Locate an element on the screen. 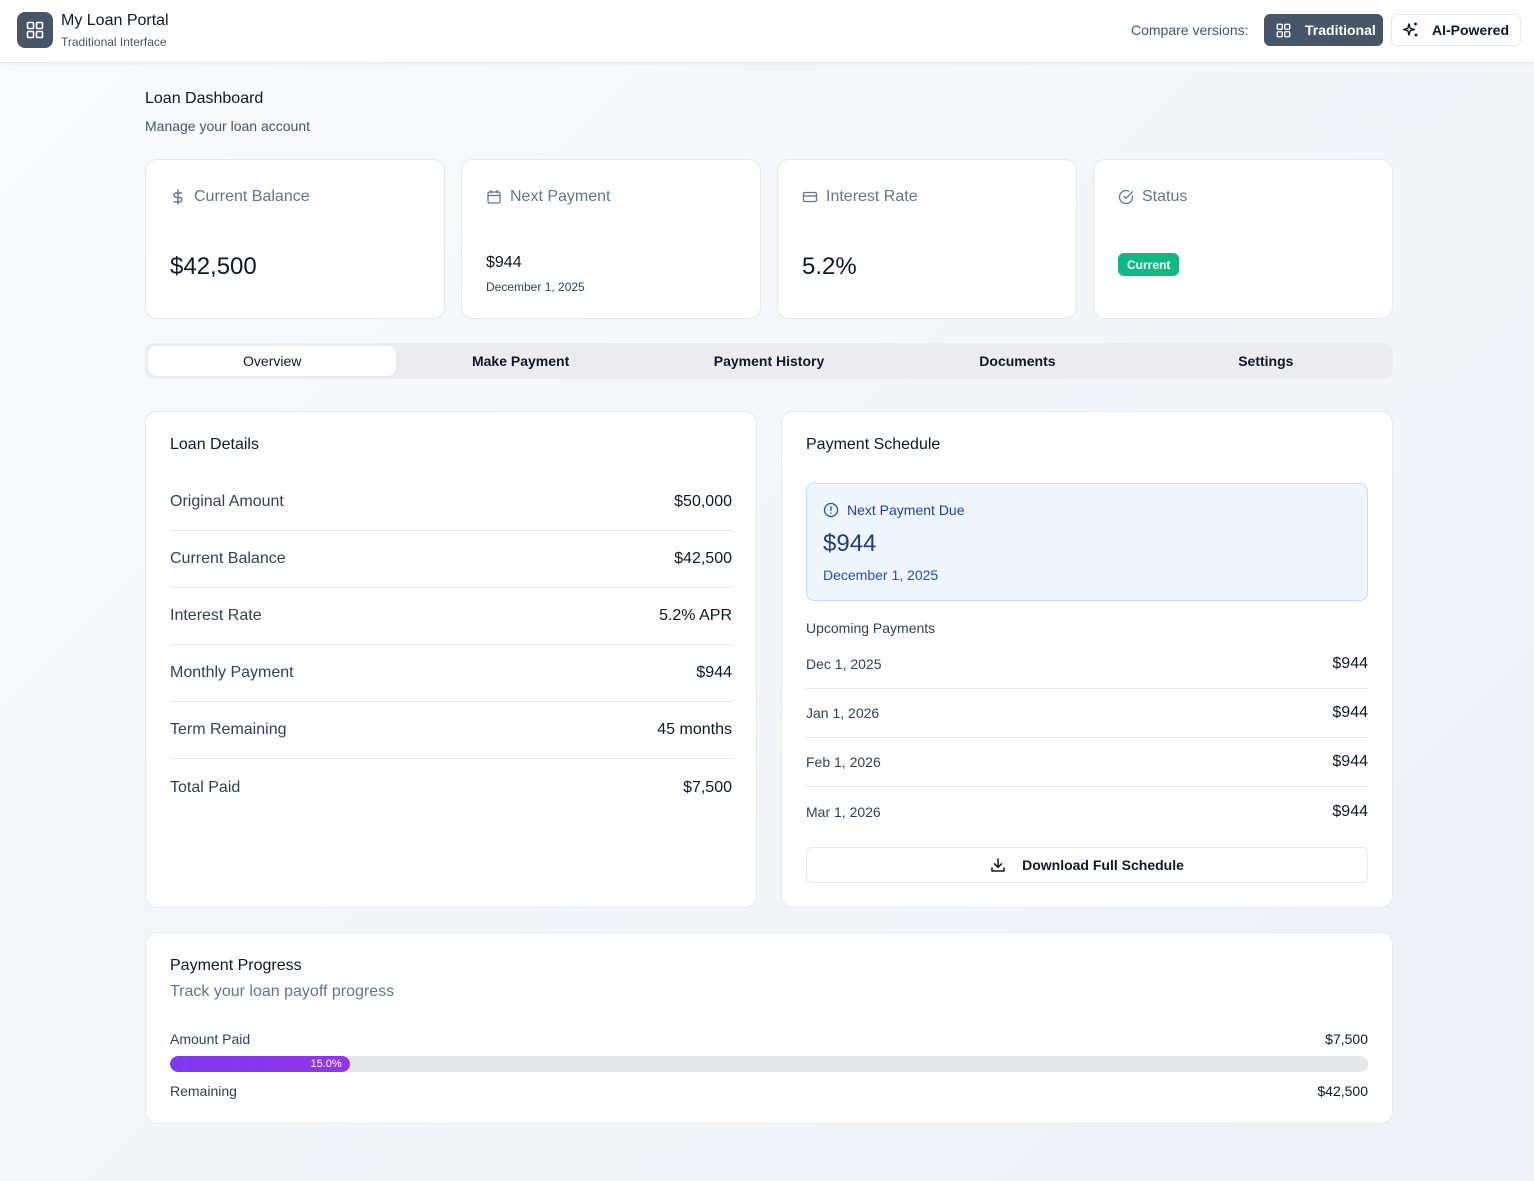 Image resolution: width=1534 pixels, height=1181 pixels. tab-payment-history: Payment History is located at coordinates (769, 361).